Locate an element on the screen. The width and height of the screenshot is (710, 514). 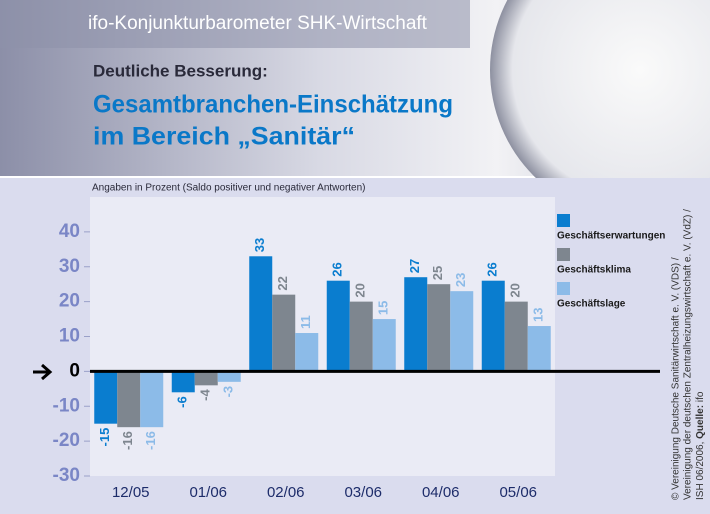
value-label: 23 is located at coordinates (460, 280).